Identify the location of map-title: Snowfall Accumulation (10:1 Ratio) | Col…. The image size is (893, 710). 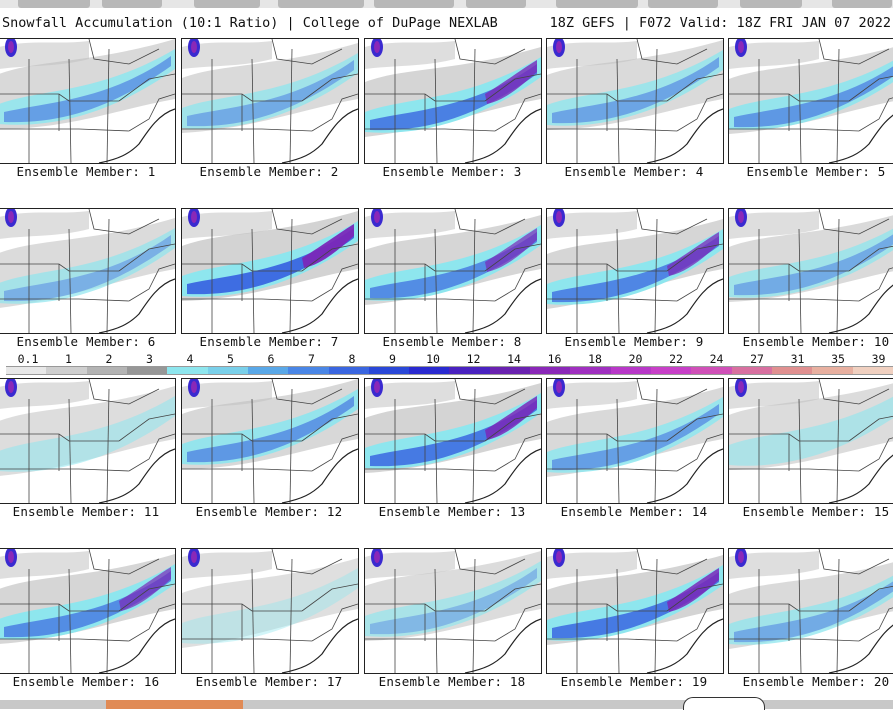
(250, 23).